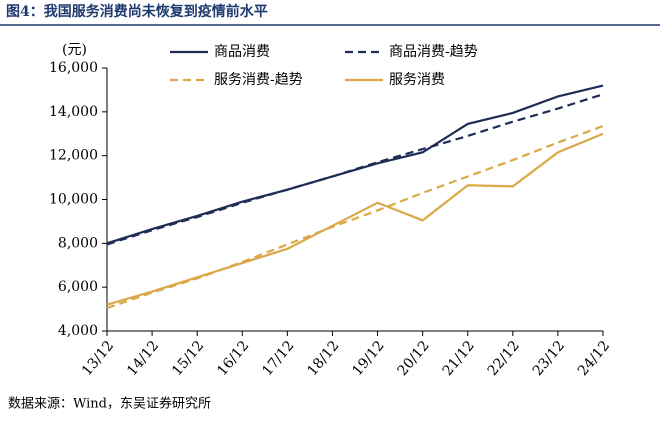 The width and height of the screenshot is (660, 421). What do you see at coordinates (78, 331) in the screenshot?
I see `y-tick-label: 4,000` at bounding box center [78, 331].